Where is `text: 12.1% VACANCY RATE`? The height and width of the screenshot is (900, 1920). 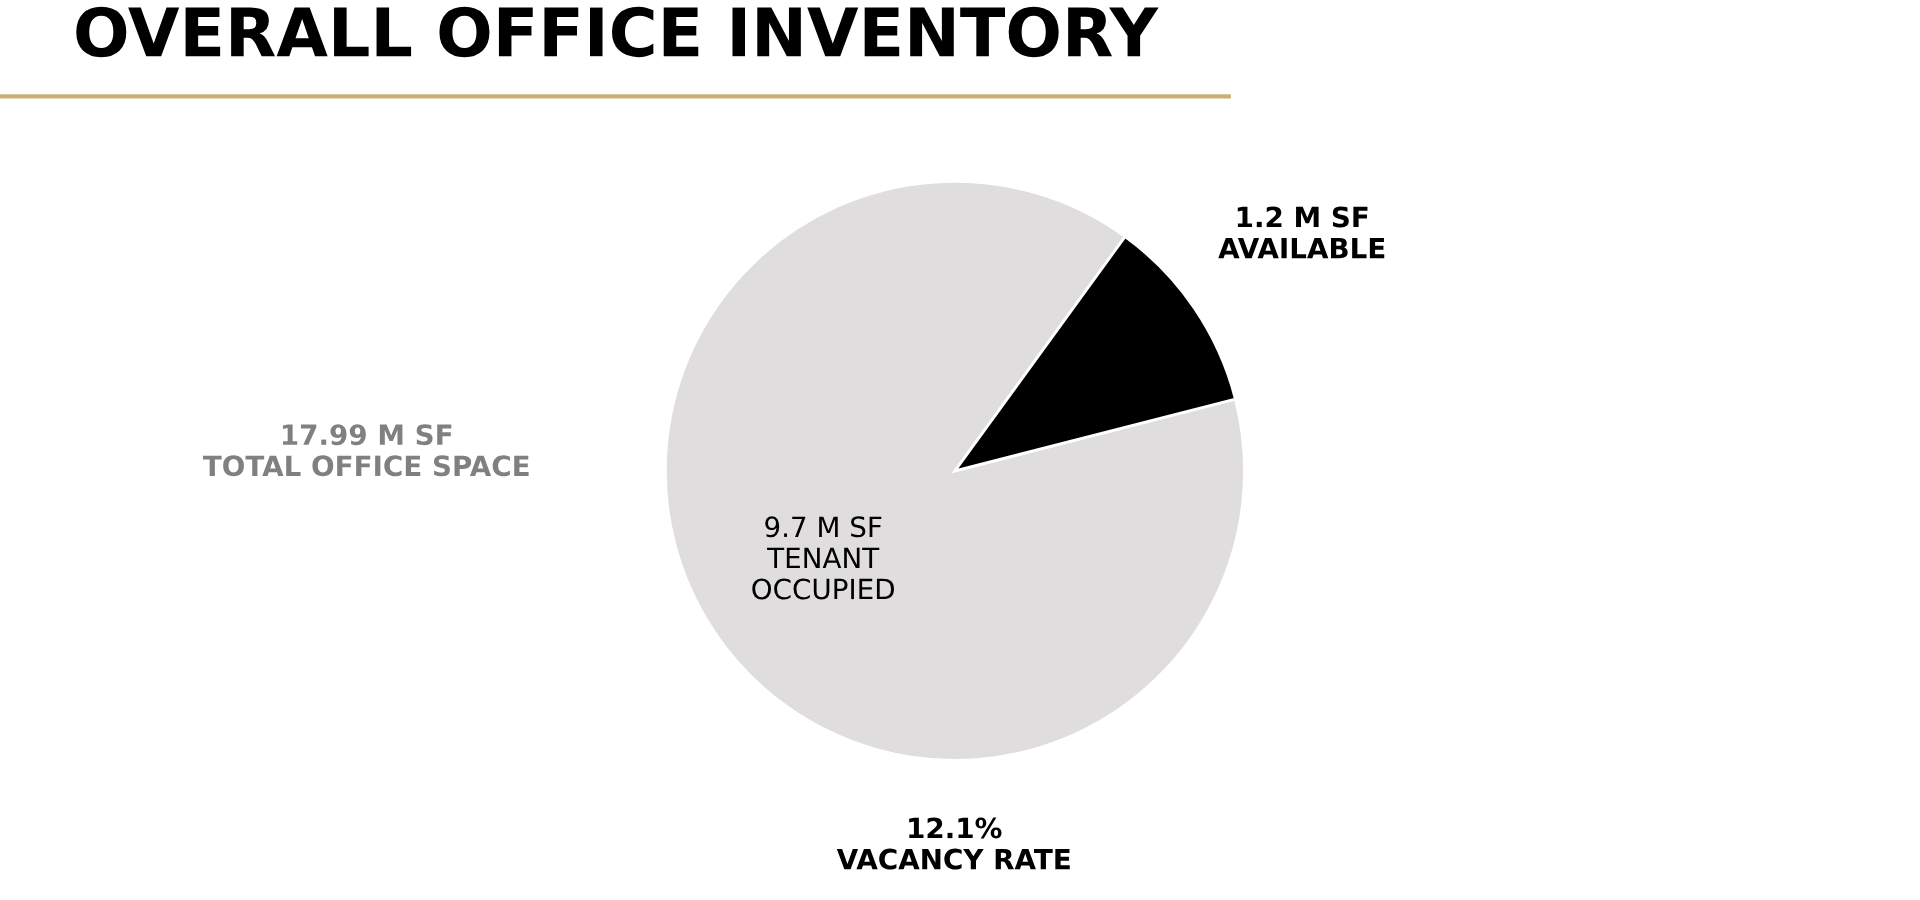 text: 12.1% VACANCY RATE is located at coordinates (953, 843).